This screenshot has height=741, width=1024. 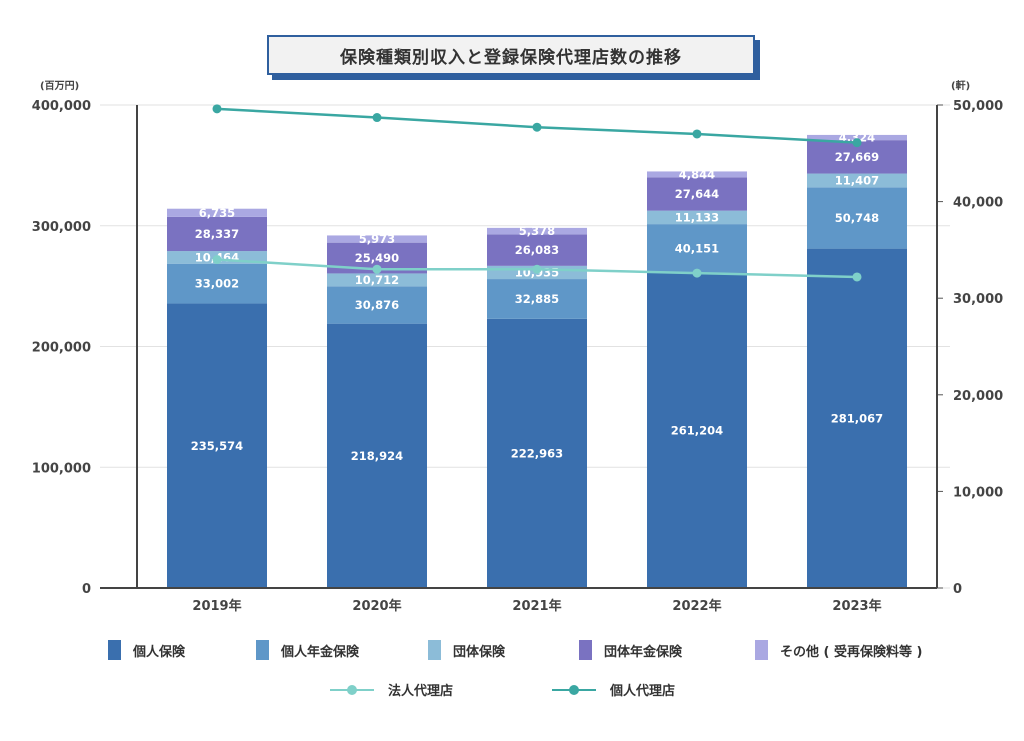 I want to click on y-right-tick-label: 0, so click(x=957, y=589).